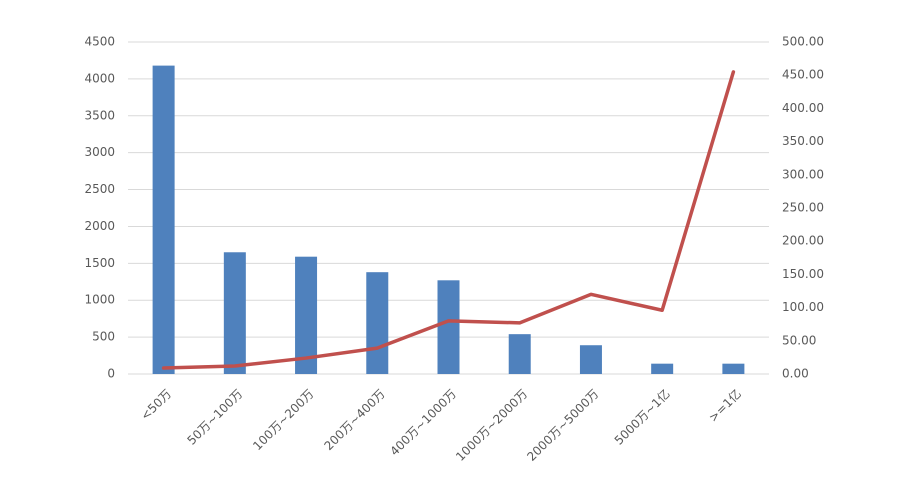  Describe the element at coordinates (99, 115) in the screenshot. I see `y-tick-label: 3500` at that location.